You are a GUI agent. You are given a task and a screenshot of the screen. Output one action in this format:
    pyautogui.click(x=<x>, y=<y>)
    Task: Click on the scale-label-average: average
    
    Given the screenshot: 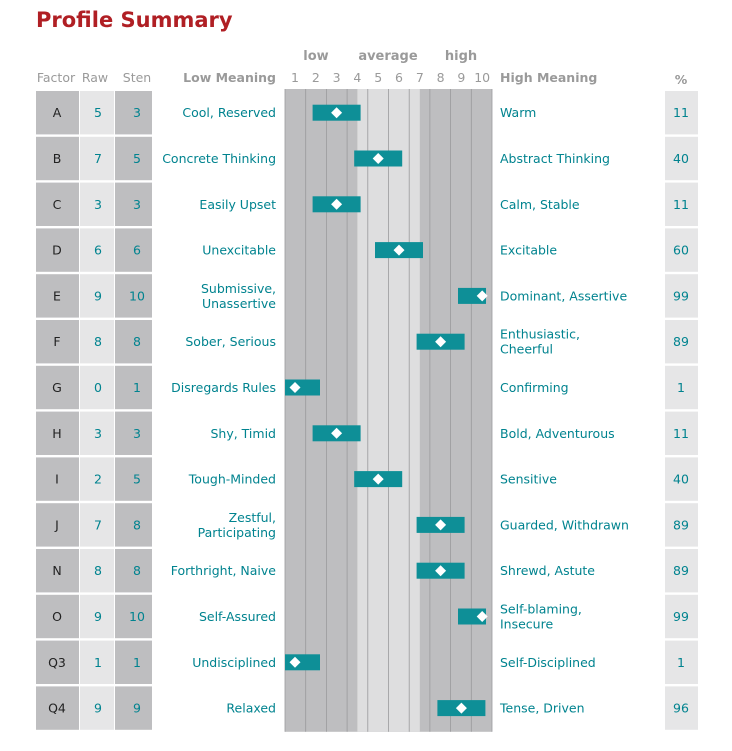 What is the action you would take?
    pyautogui.click(x=388, y=56)
    